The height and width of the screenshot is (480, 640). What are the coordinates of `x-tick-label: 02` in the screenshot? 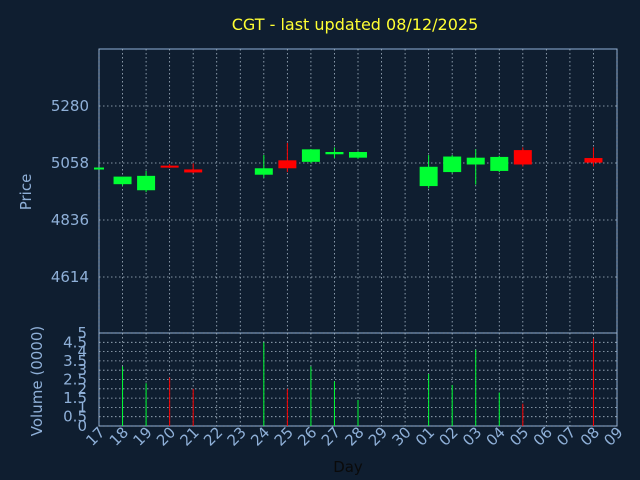 It's located at (449, 436).